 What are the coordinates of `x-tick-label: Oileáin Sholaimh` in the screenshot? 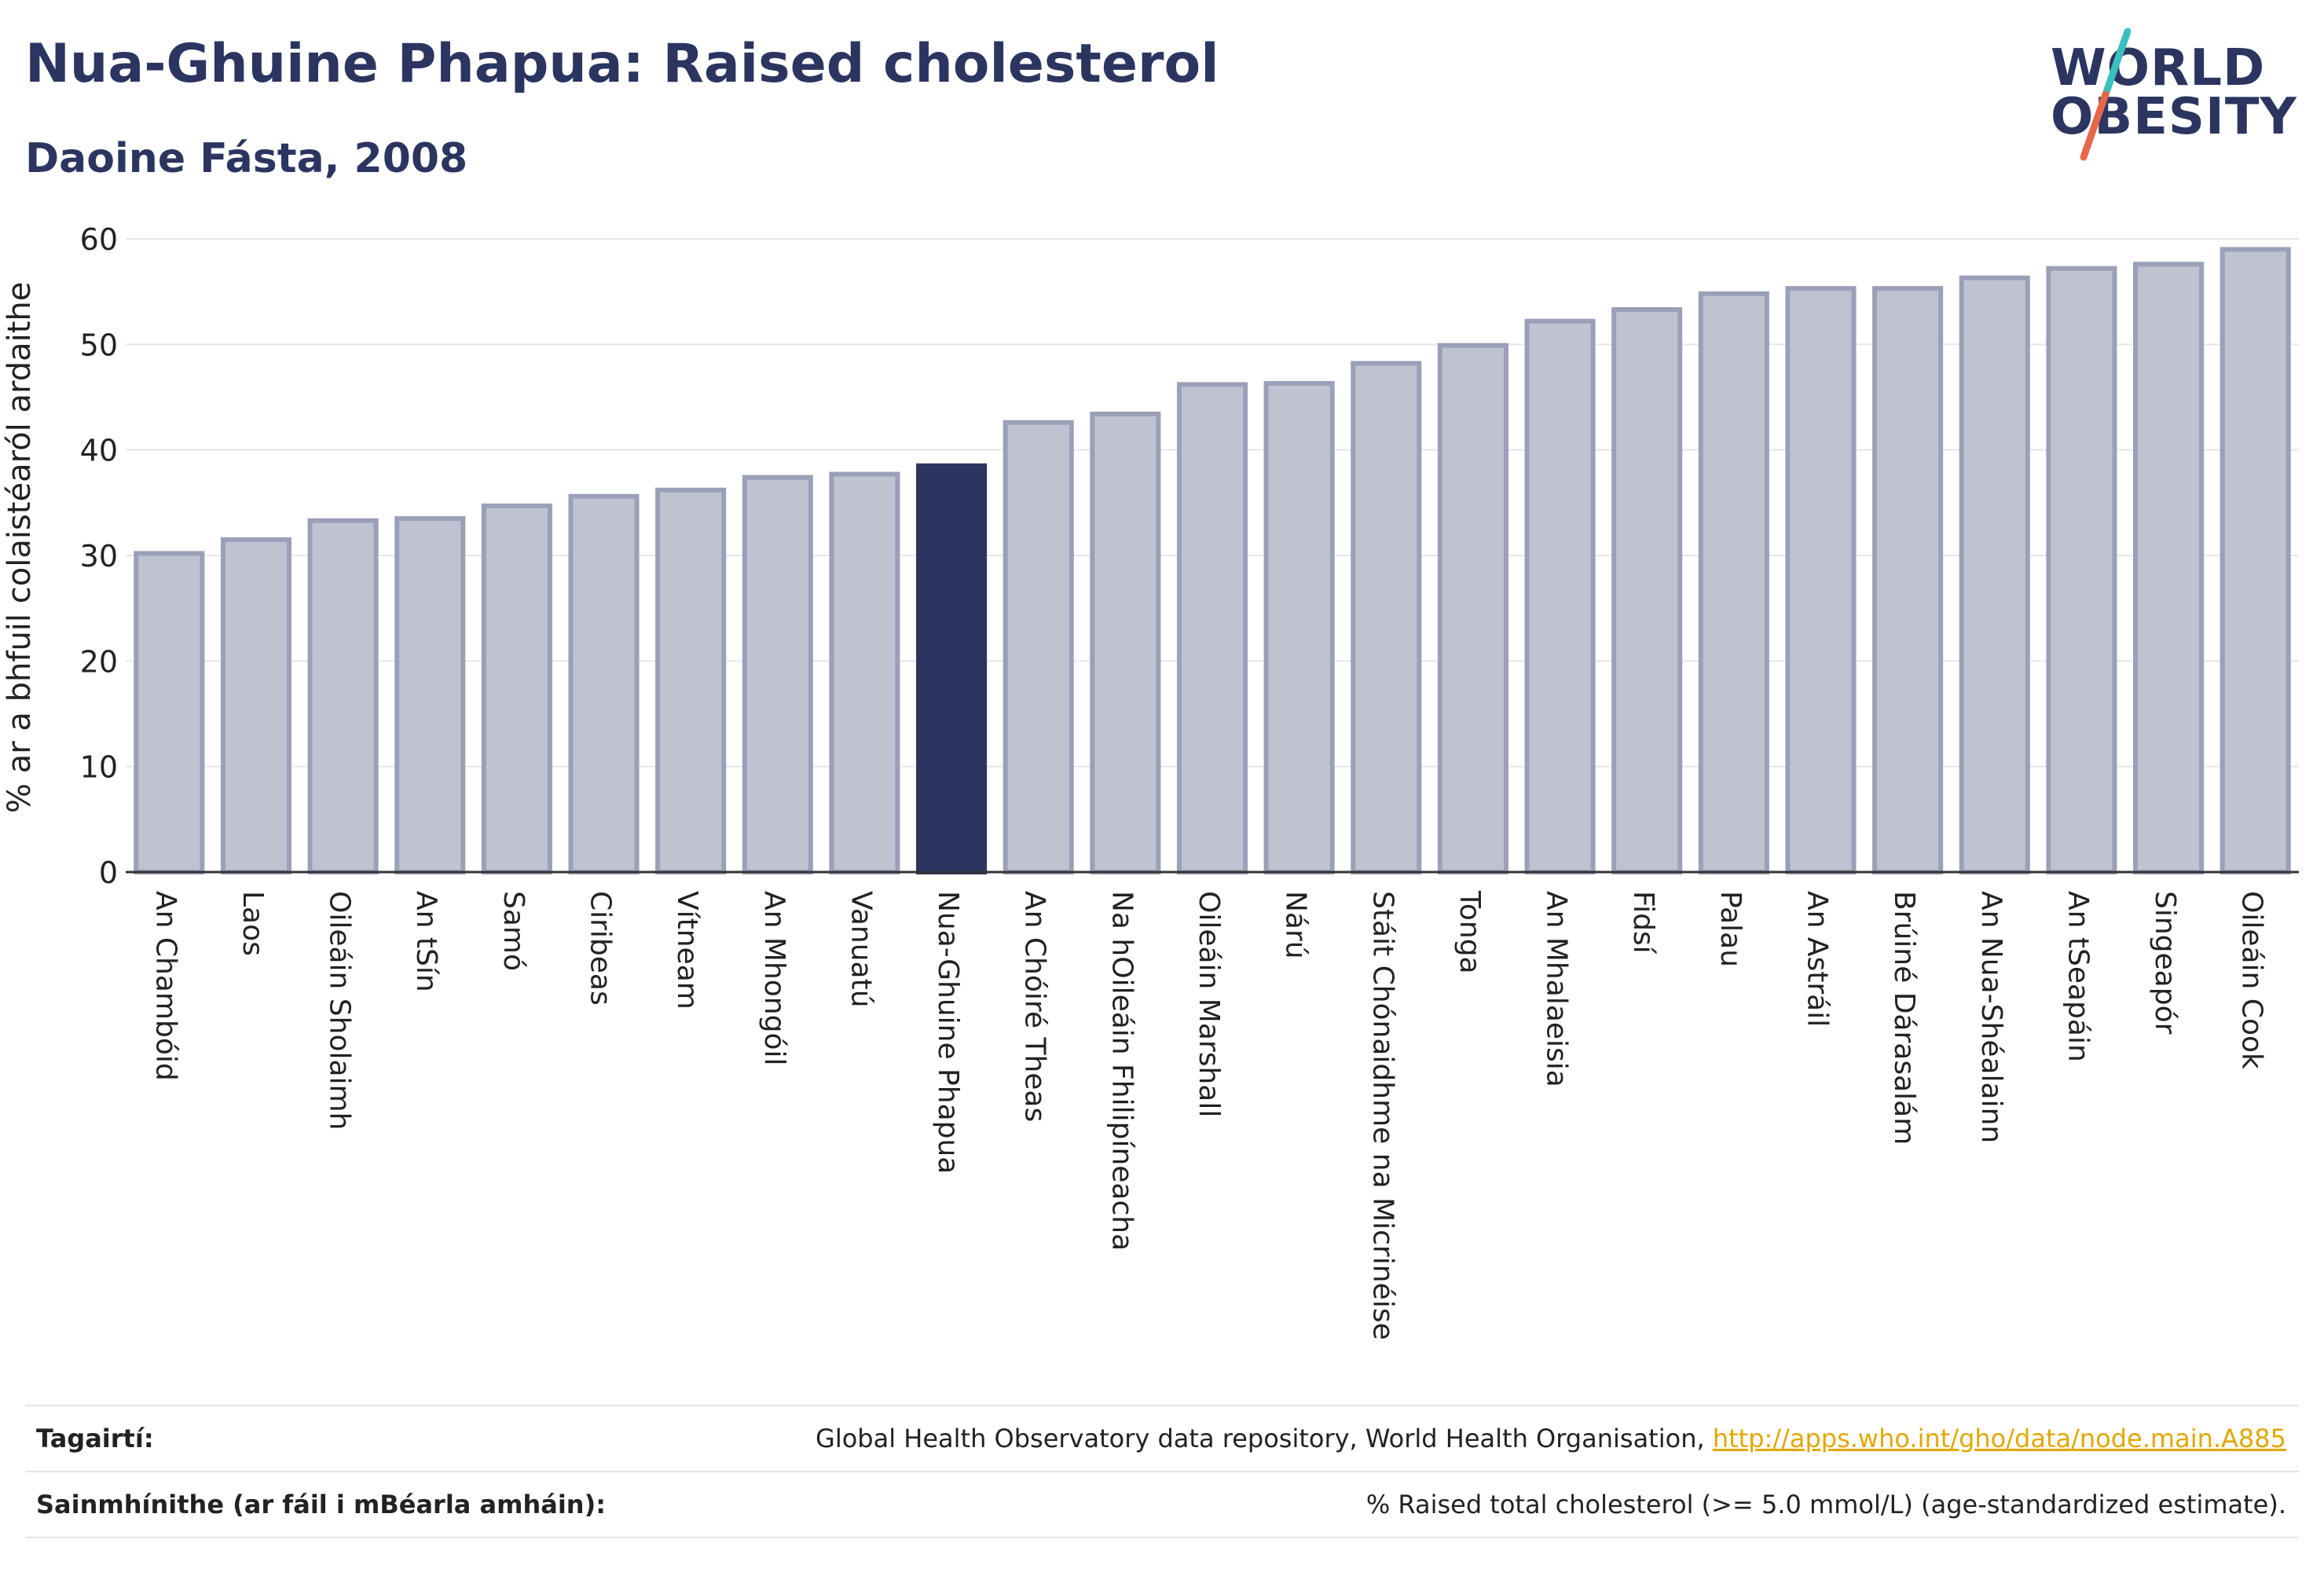 It's located at (340, 1010).